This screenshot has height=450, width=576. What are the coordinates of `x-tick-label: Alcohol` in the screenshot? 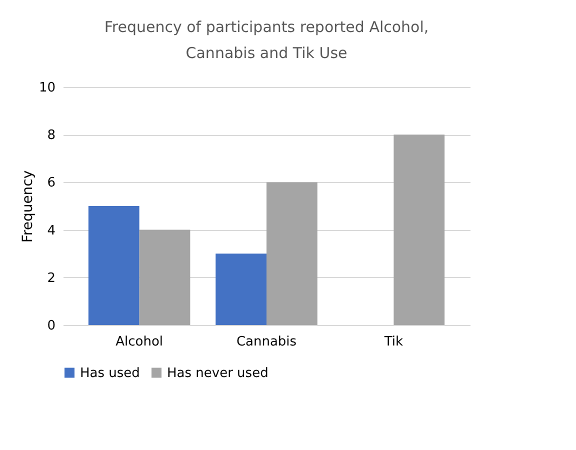 It's located at (140, 342).